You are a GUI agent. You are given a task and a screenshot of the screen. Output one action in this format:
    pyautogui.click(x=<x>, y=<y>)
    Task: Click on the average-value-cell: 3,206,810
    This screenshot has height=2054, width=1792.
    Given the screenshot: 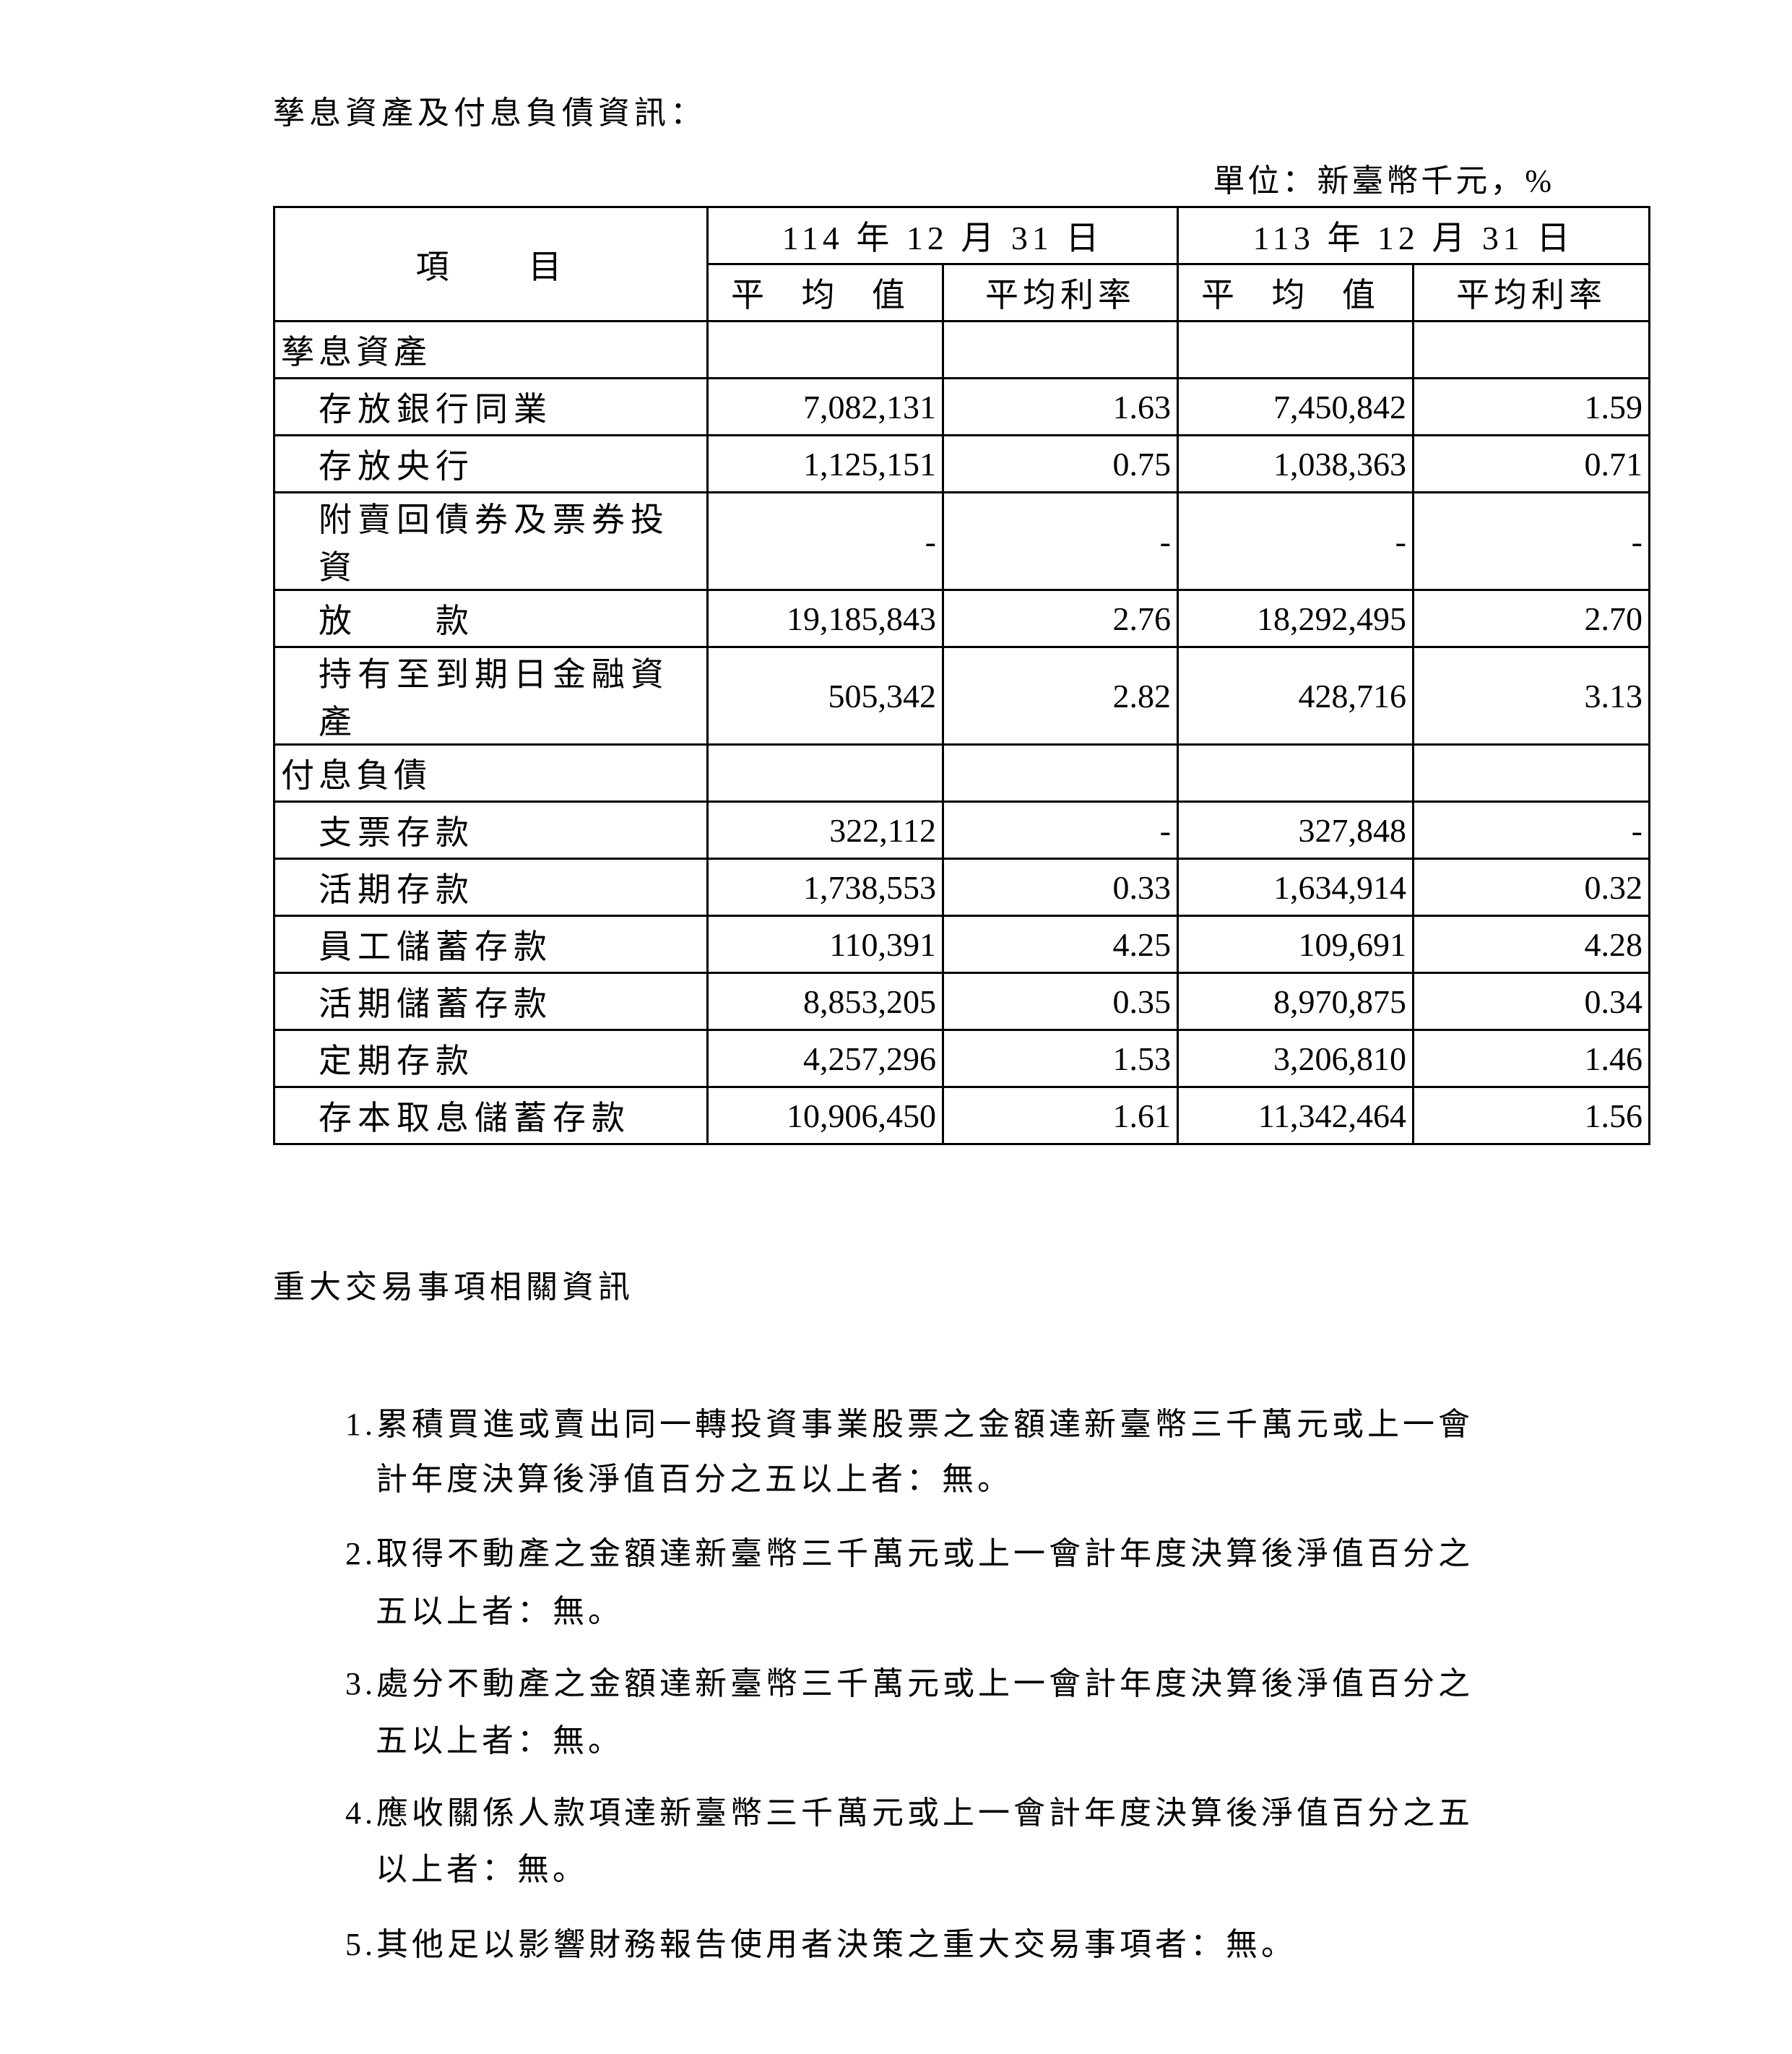 What is the action you would take?
    pyautogui.click(x=1295, y=1058)
    